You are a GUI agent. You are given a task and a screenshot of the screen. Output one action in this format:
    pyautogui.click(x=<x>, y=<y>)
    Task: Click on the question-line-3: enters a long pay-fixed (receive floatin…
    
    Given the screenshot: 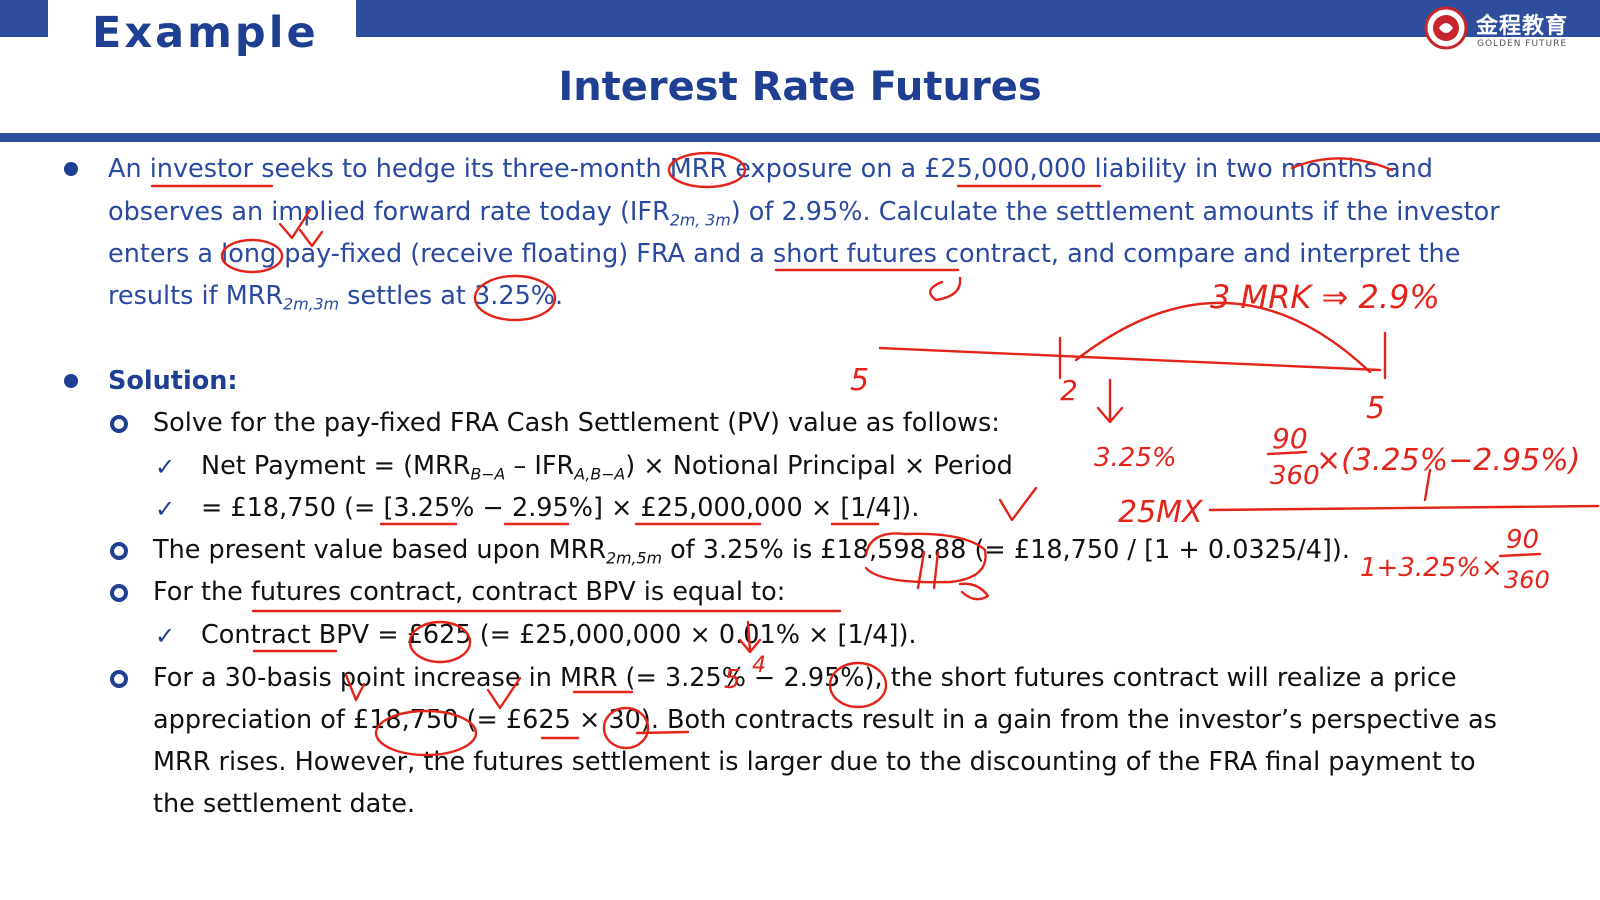 What is the action you would take?
    pyautogui.click(x=784, y=254)
    